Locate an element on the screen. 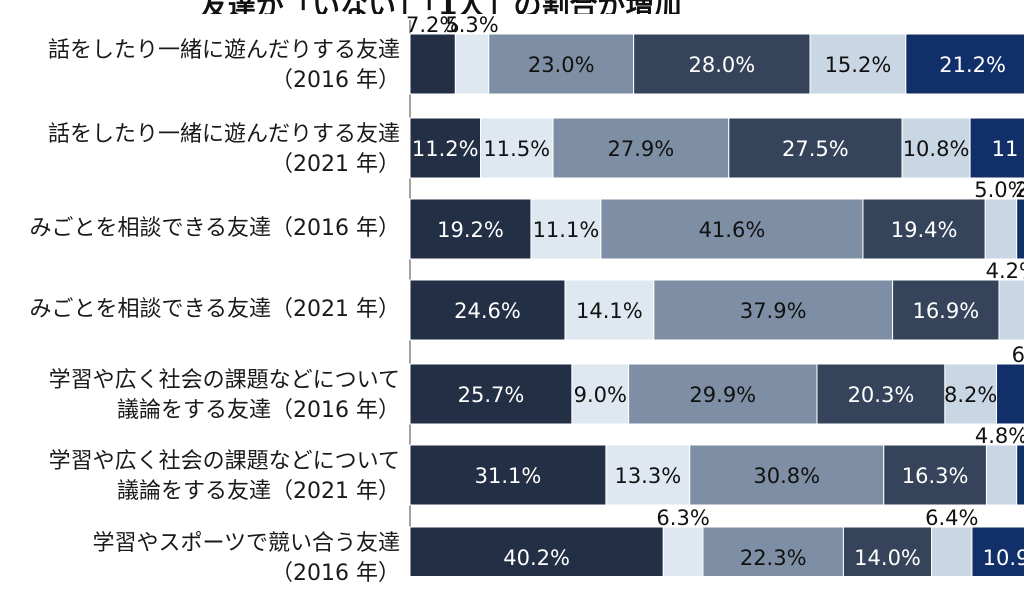 The image size is (1024, 589). data-label-7-5: 6.4% is located at coordinates (951, 518).